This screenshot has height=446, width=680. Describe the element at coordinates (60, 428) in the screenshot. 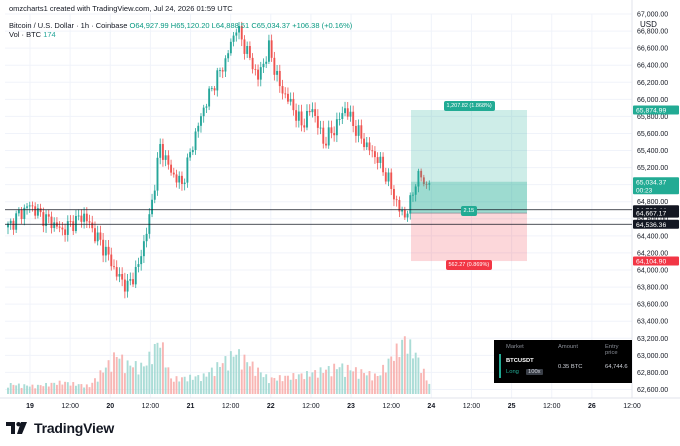

I see `brand-footer: TradingView` at that location.